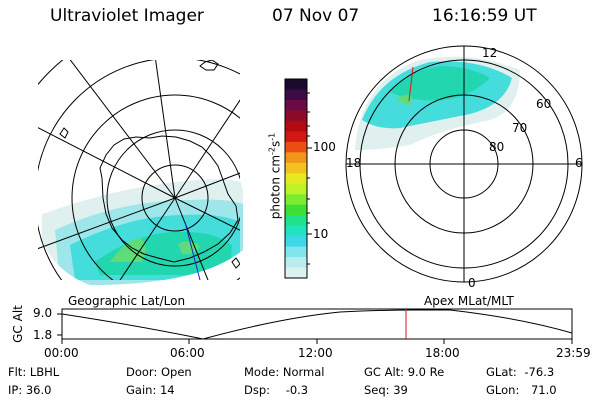 The height and width of the screenshot is (400, 600). I want to click on mlt-6-label: 6, so click(579, 163).